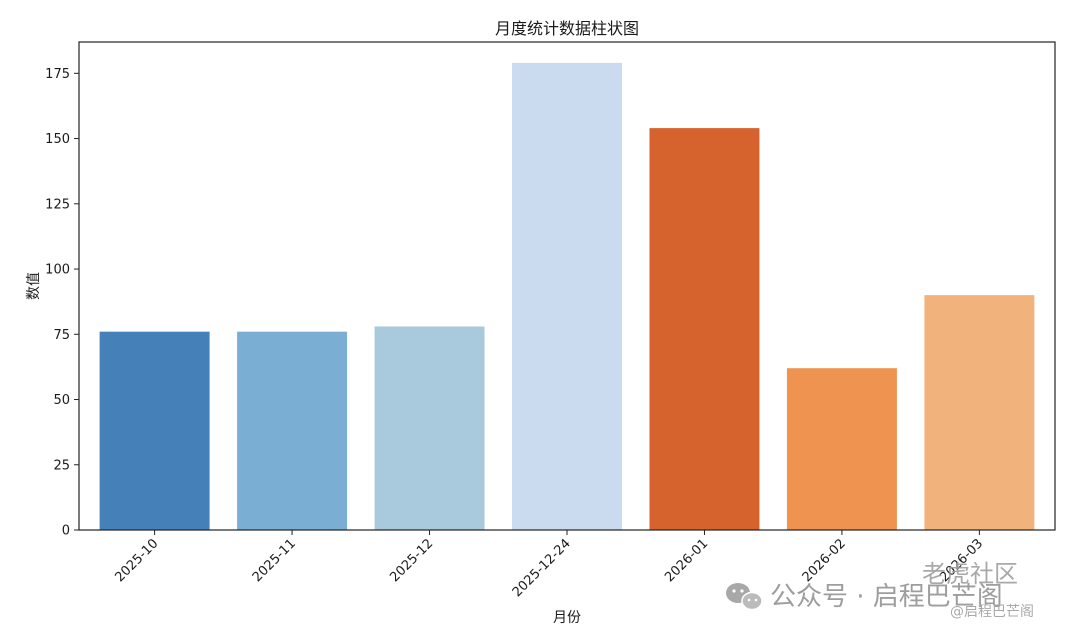  I want to click on x-tick-label: 2025-11, so click(274, 560).